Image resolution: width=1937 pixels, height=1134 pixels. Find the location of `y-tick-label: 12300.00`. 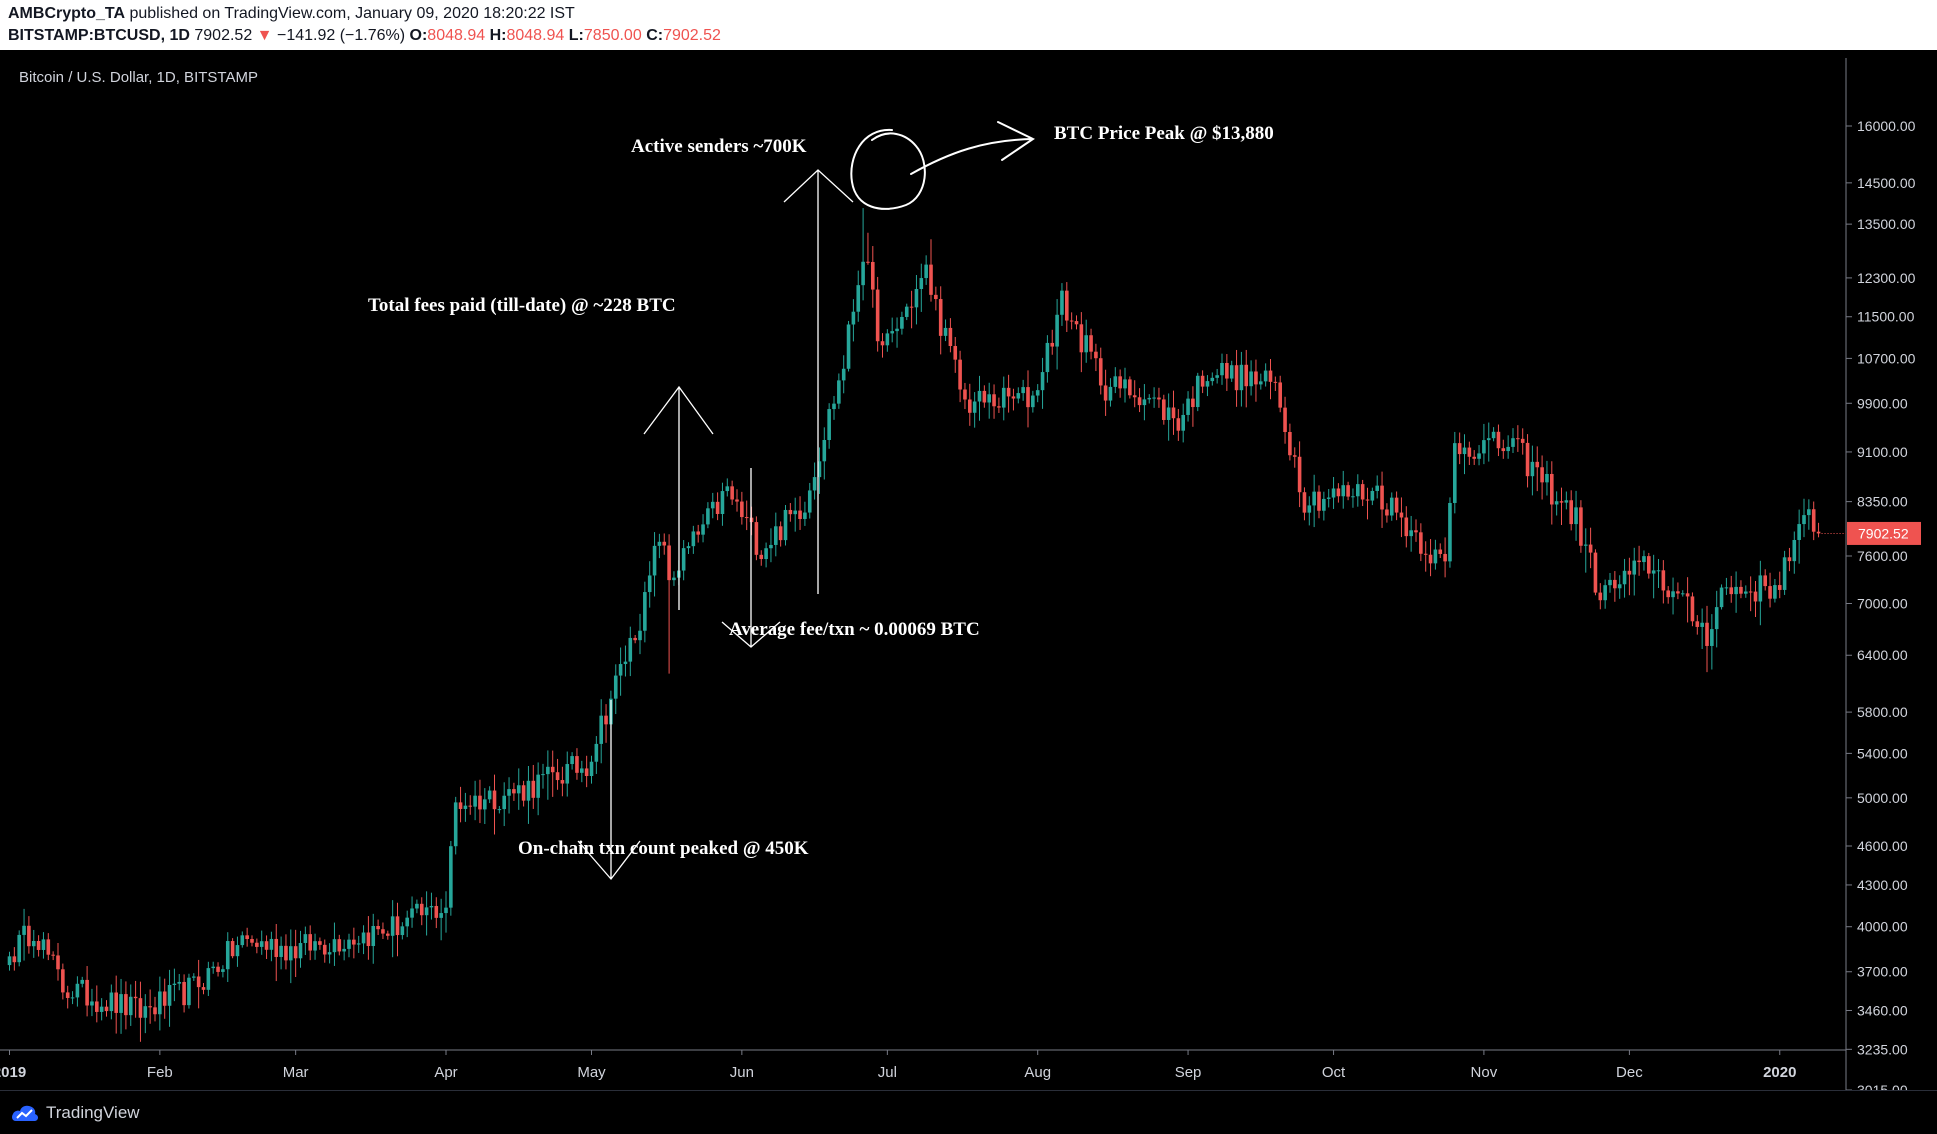

y-tick-label: 12300.00 is located at coordinates (1886, 278).